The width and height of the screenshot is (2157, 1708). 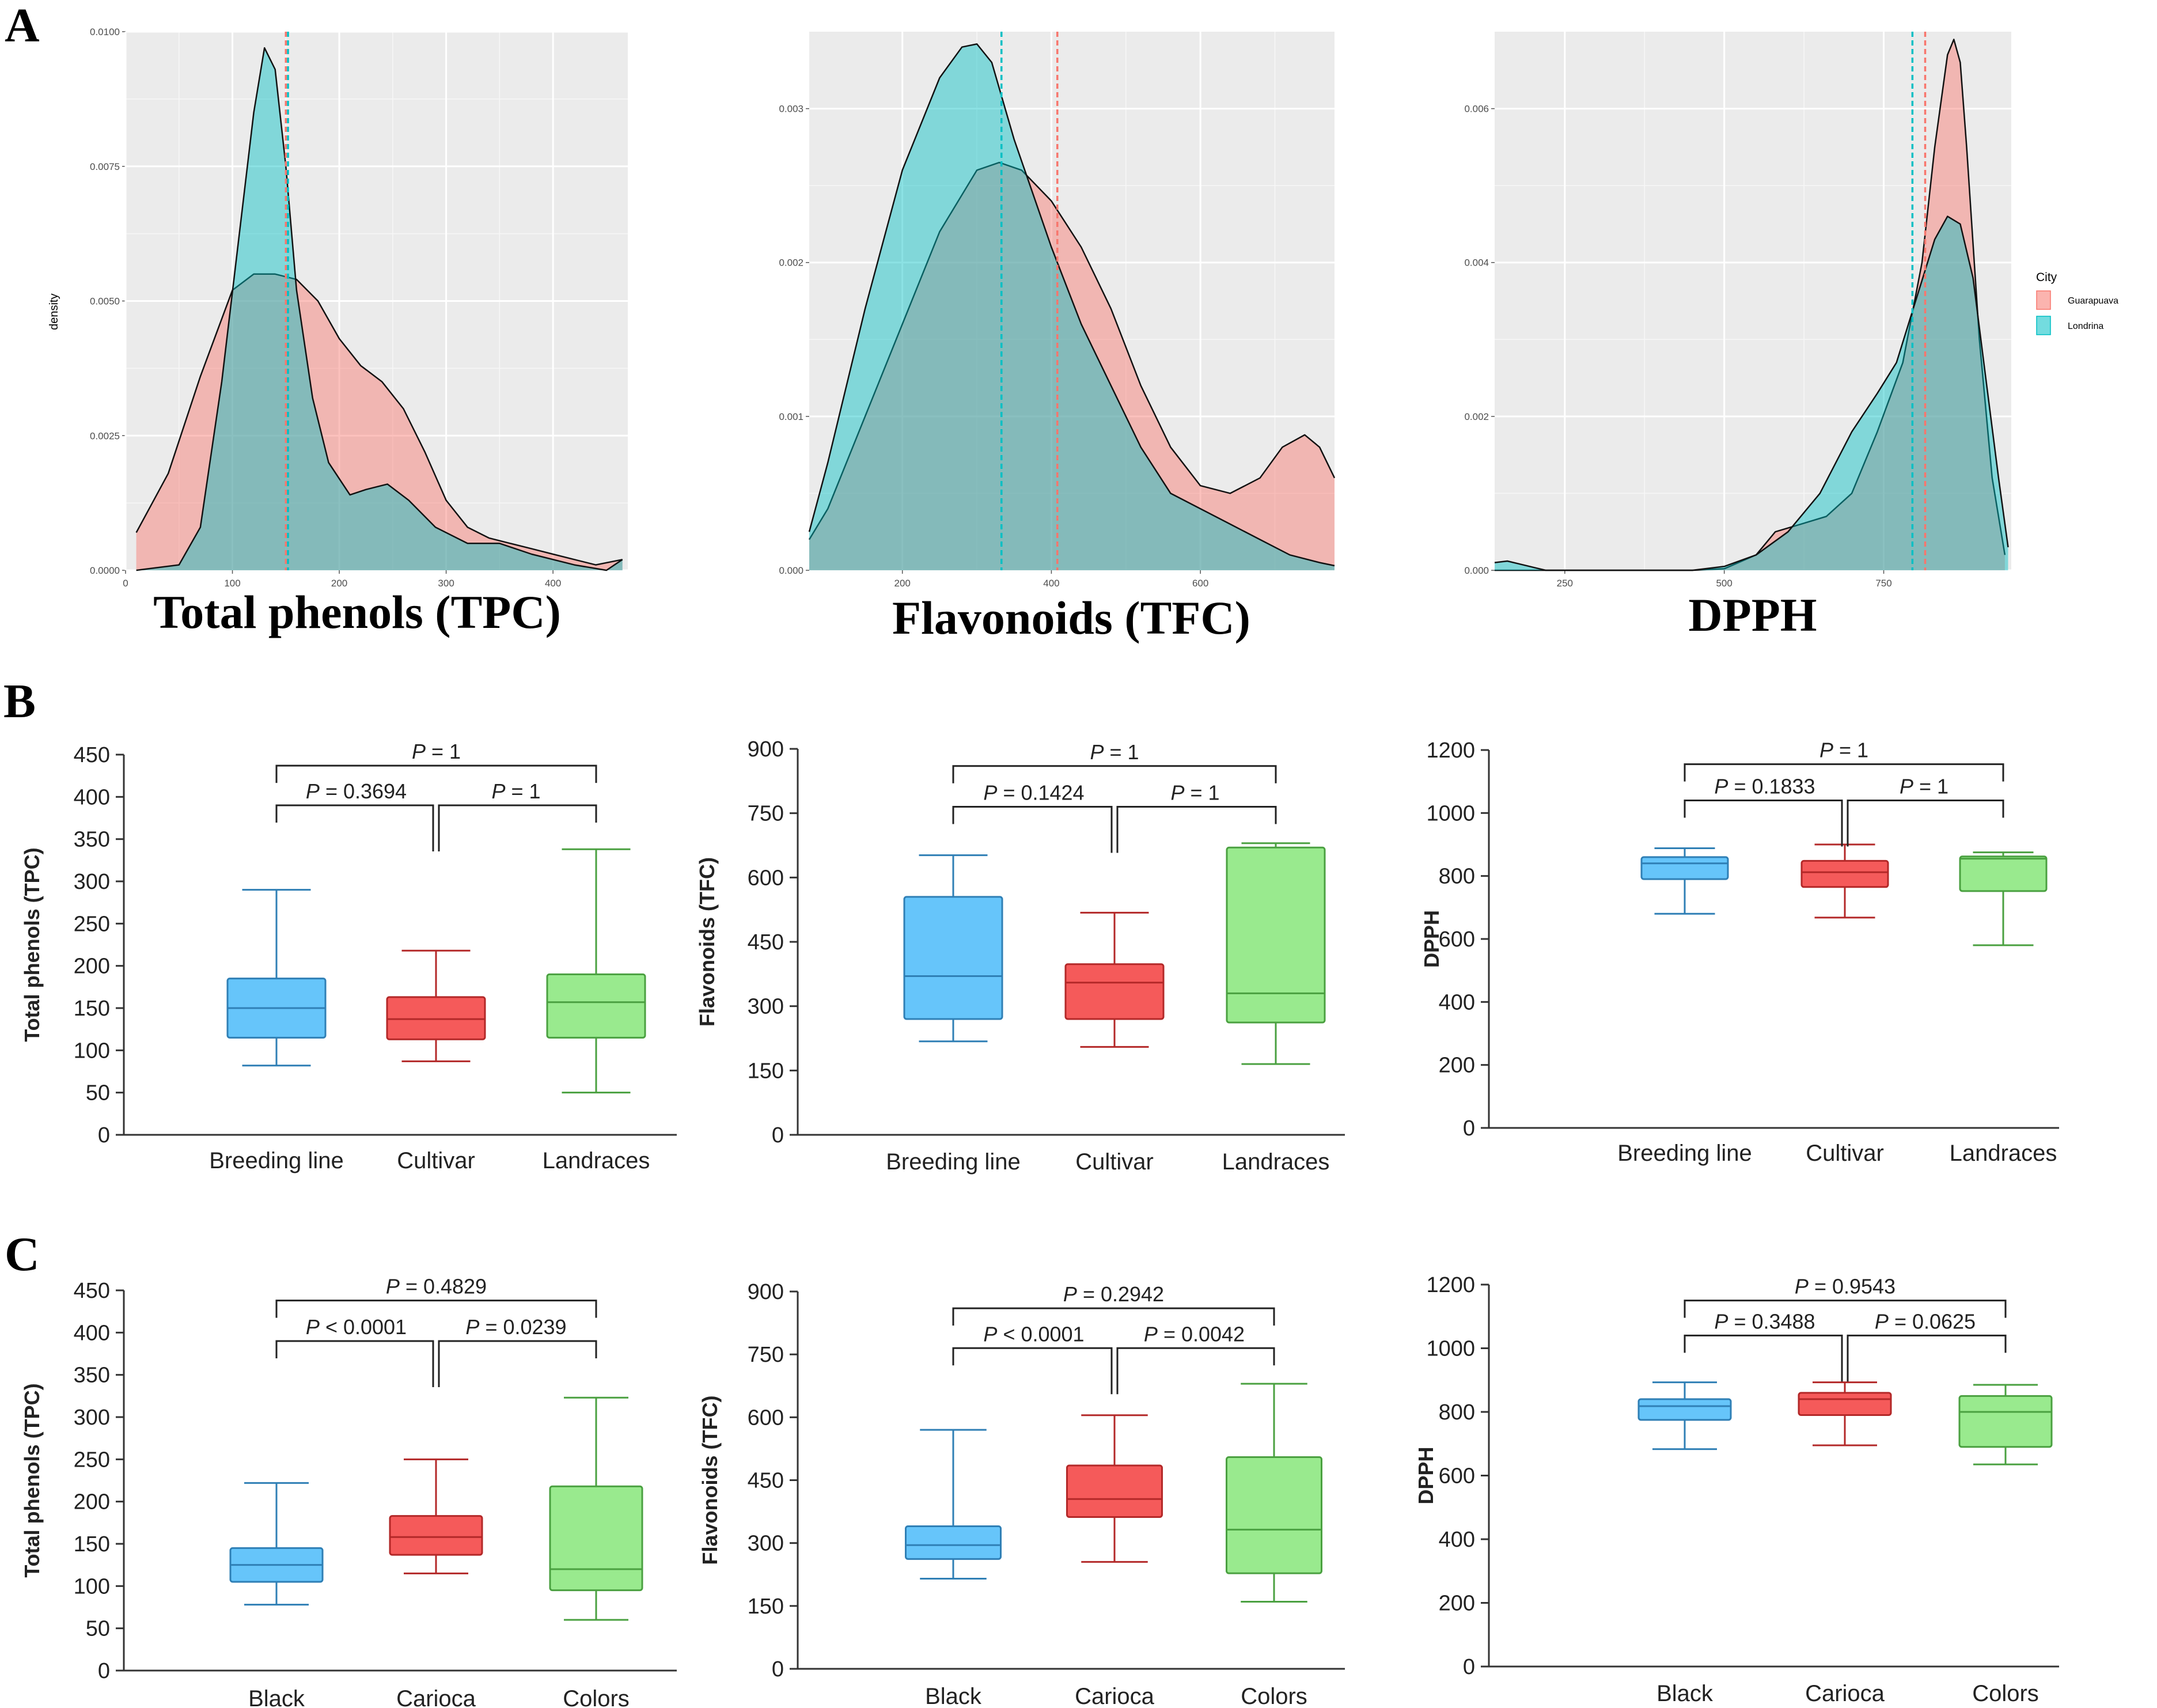 I want to click on y-tick-label: 0.002, so click(x=1476, y=416).